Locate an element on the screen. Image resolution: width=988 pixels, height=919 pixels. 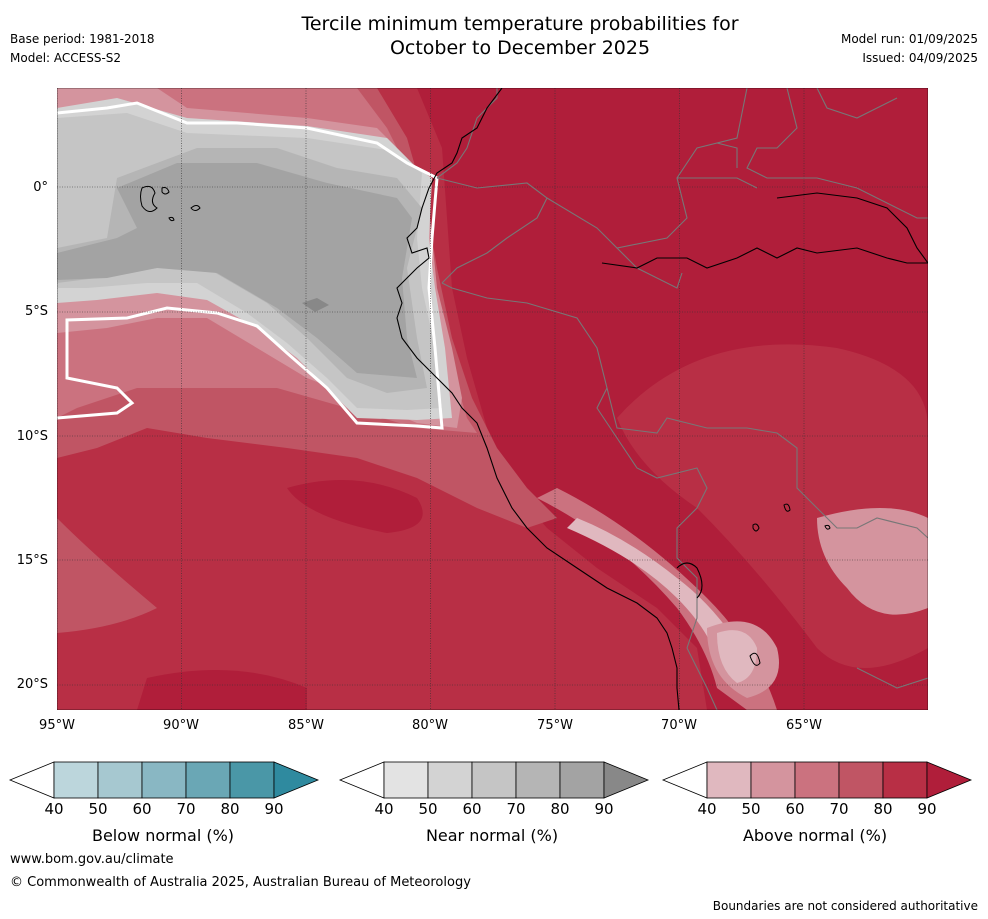
lon-label-90w: 90°W is located at coordinates (181, 725).